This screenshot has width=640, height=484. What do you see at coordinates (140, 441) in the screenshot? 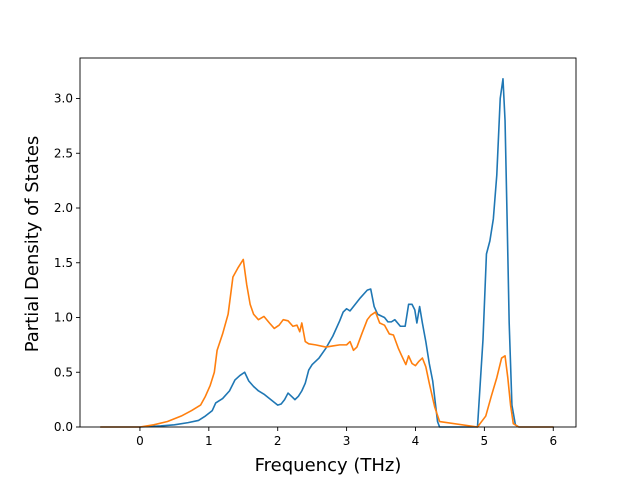
I see `x-tick-label: 0` at bounding box center [140, 441].